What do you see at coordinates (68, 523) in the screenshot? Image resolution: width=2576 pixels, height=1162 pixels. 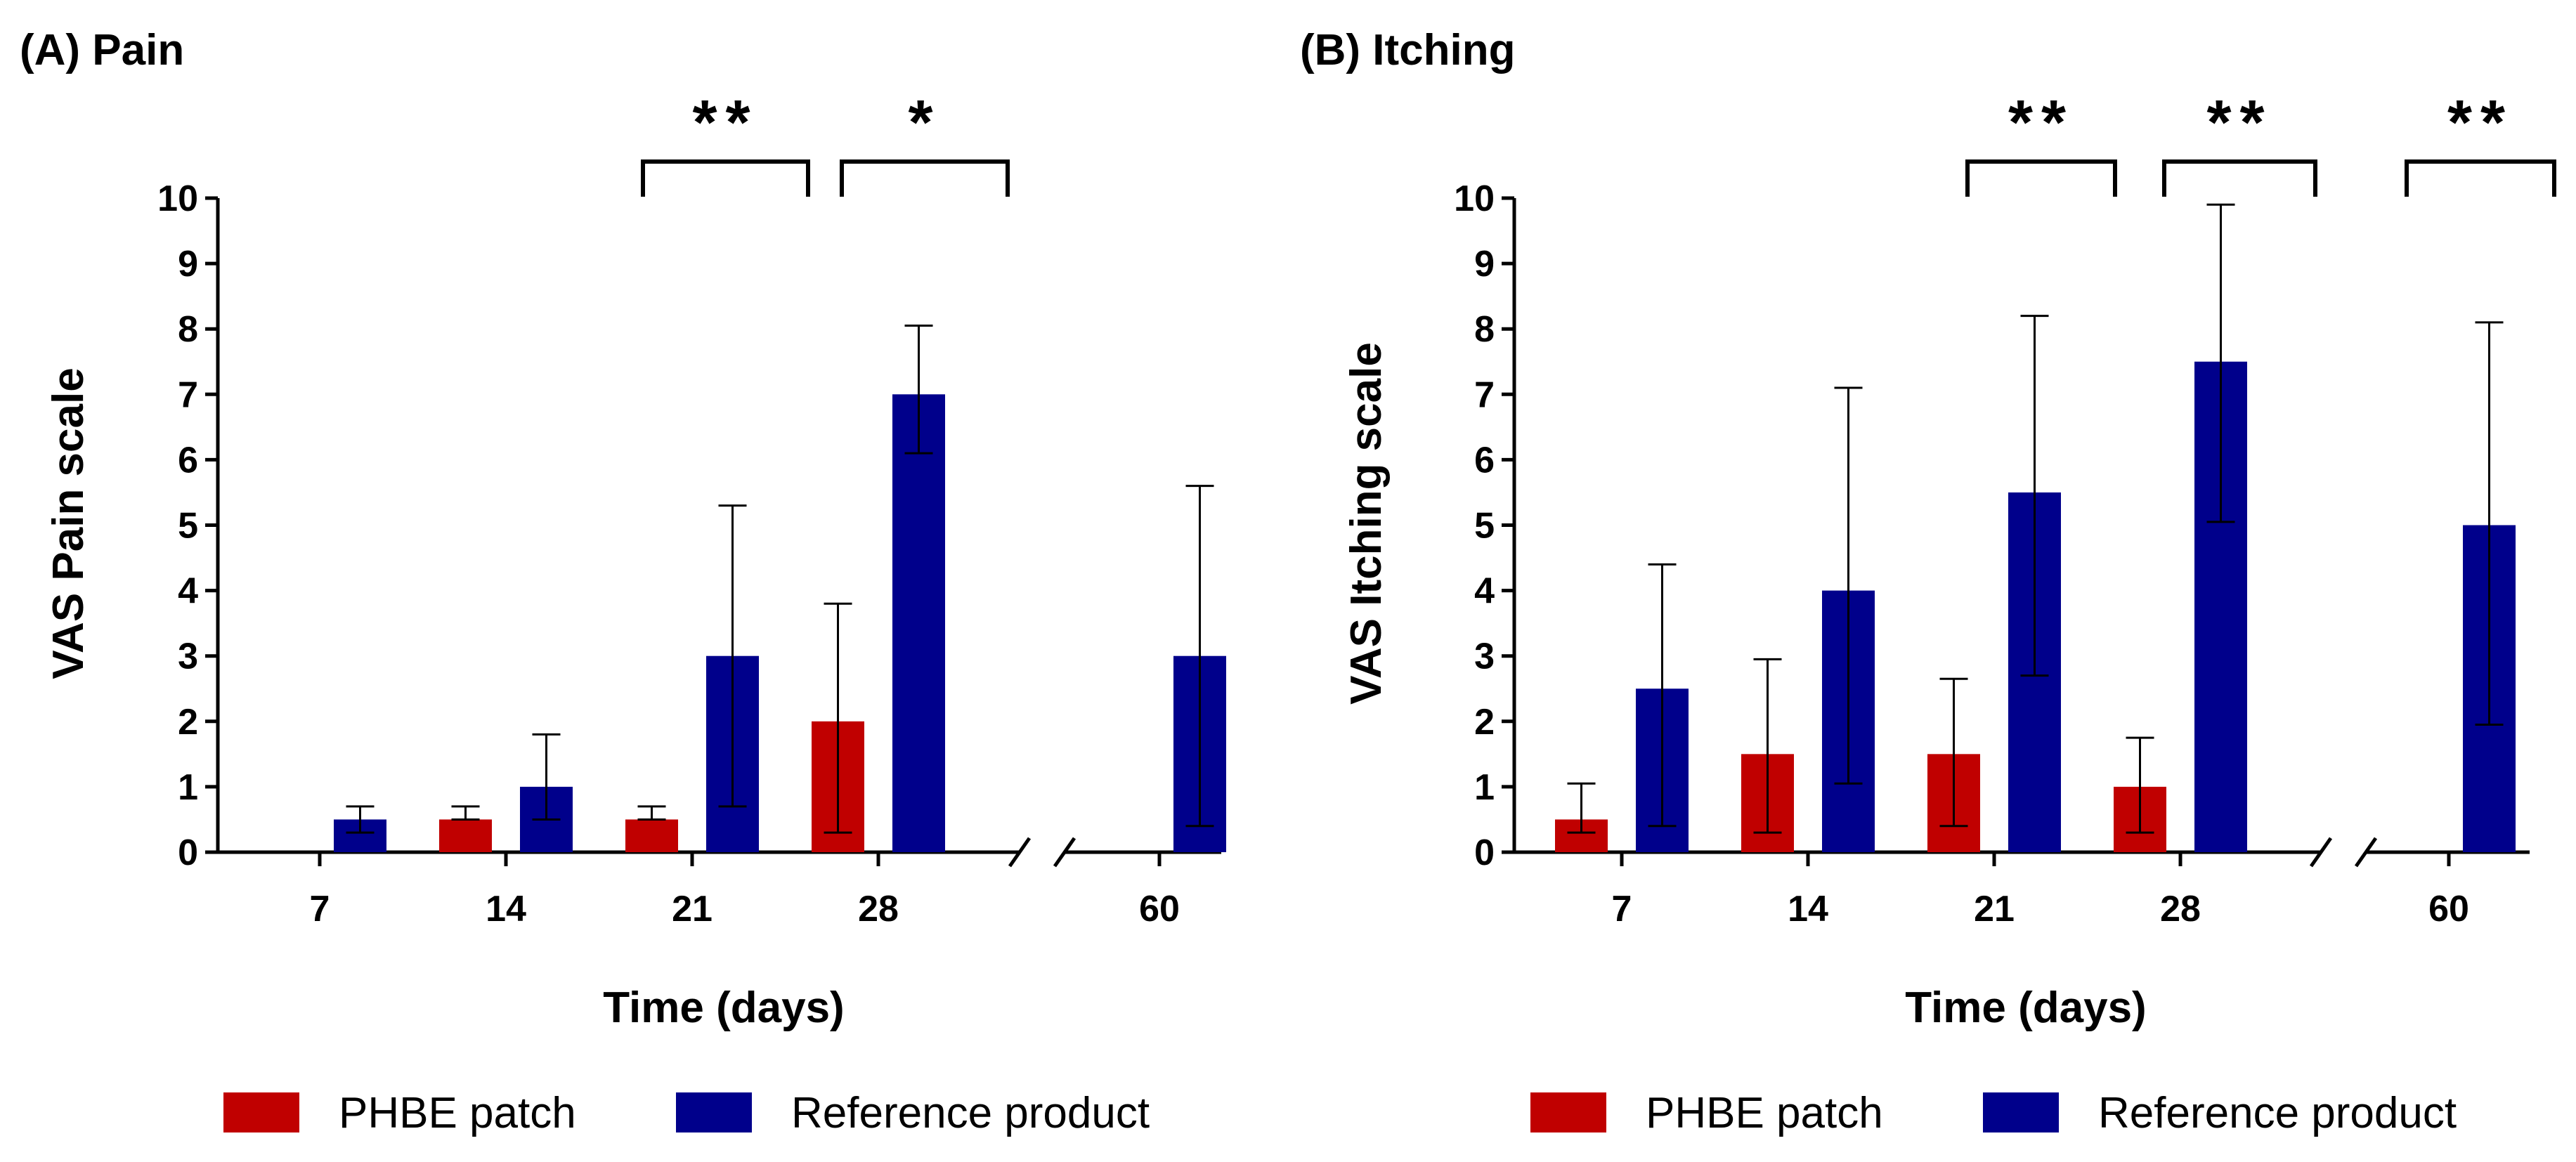 I see `y-axis-title-pain: VAS Pain scale` at bounding box center [68, 523].